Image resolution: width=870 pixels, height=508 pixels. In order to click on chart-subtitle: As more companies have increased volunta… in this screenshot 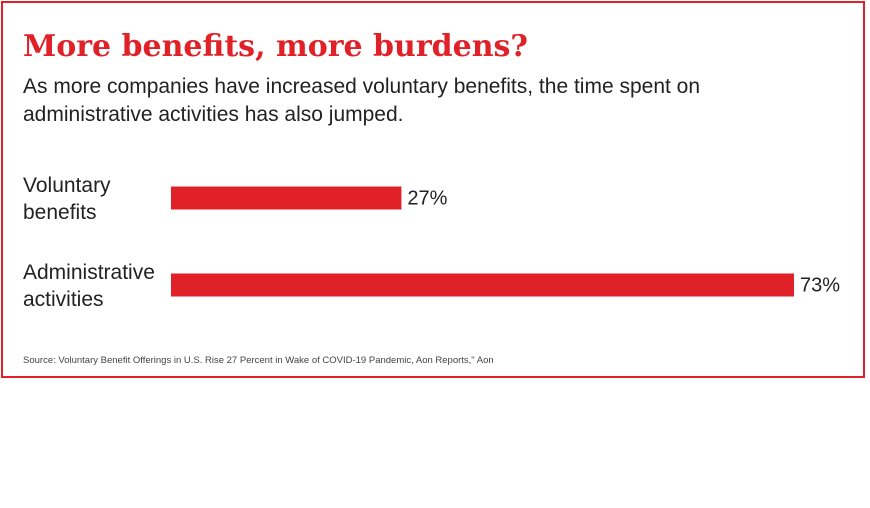, I will do `click(362, 100)`.